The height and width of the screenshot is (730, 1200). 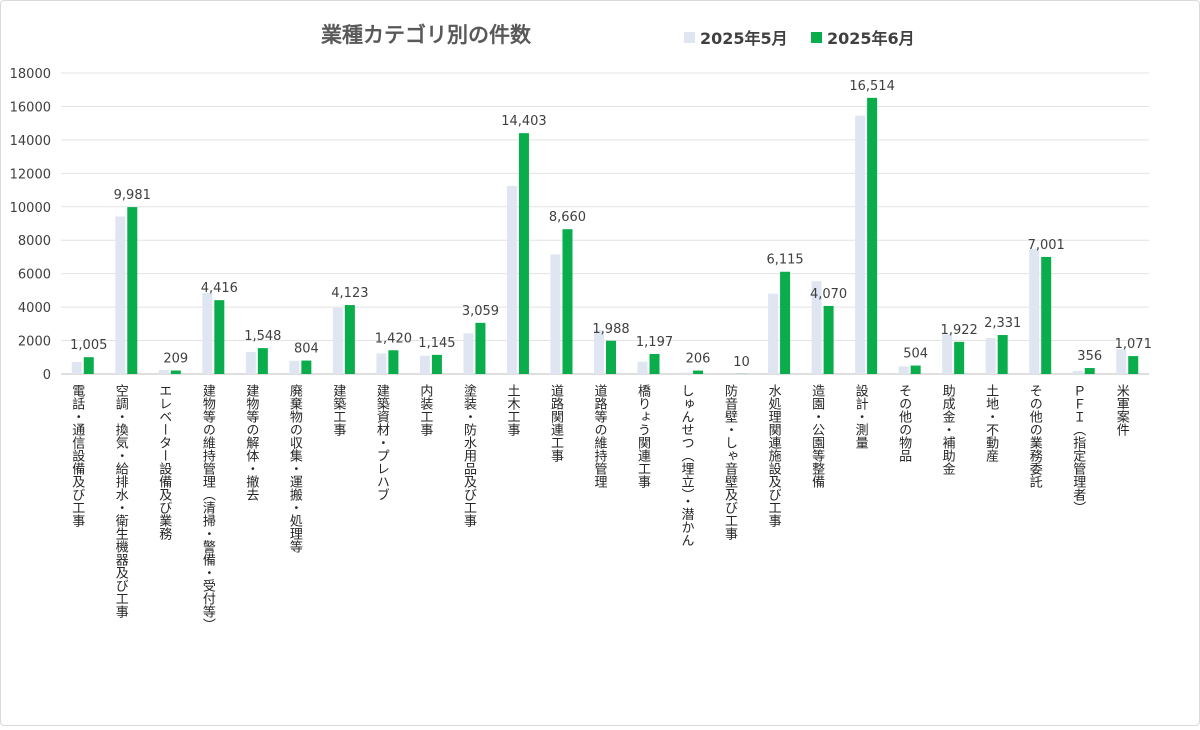 What do you see at coordinates (30, 208) in the screenshot?
I see `y-tick-label: 10000` at bounding box center [30, 208].